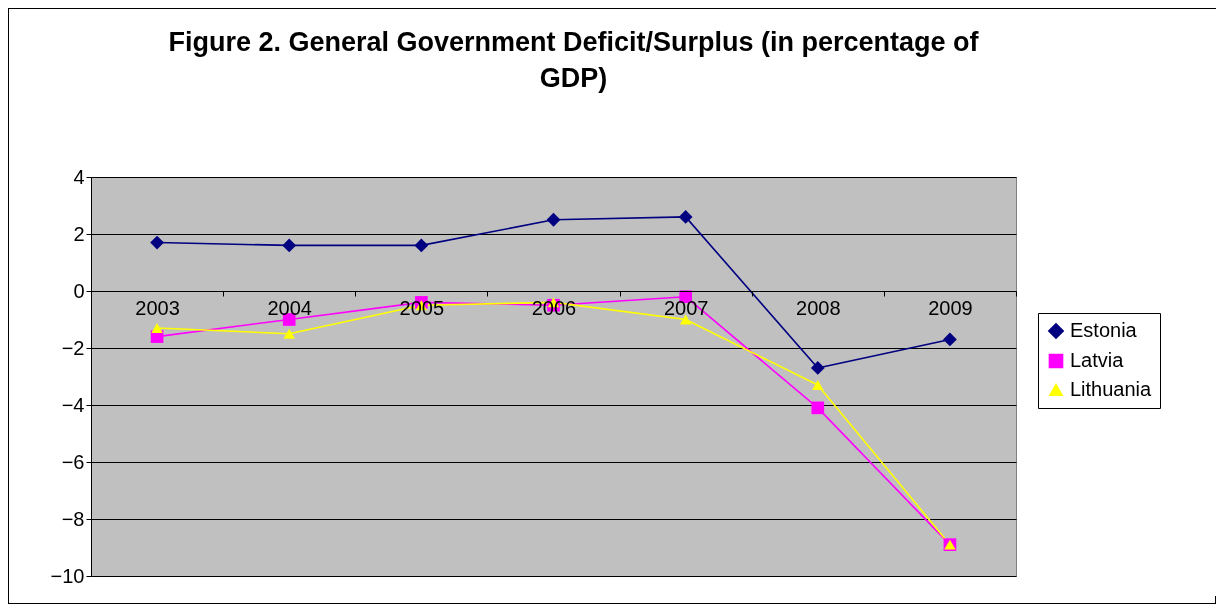  What do you see at coordinates (79, 176) in the screenshot?
I see `y-tick-label: 4` at bounding box center [79, 176].